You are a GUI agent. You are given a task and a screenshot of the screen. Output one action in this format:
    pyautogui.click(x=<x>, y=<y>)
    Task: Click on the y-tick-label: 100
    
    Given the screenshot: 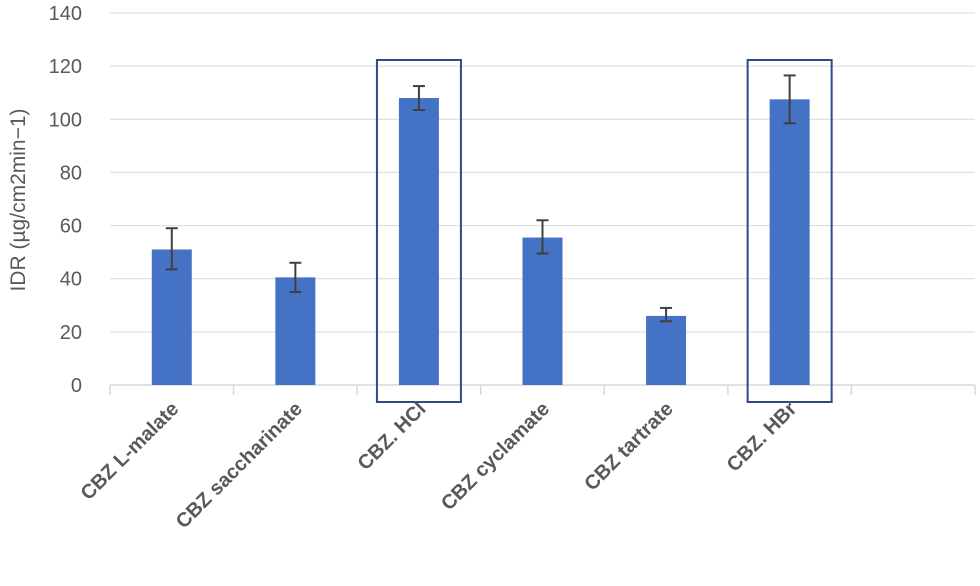 What is the action you would take?
    pyautogui.click(x=65, y=120)
    